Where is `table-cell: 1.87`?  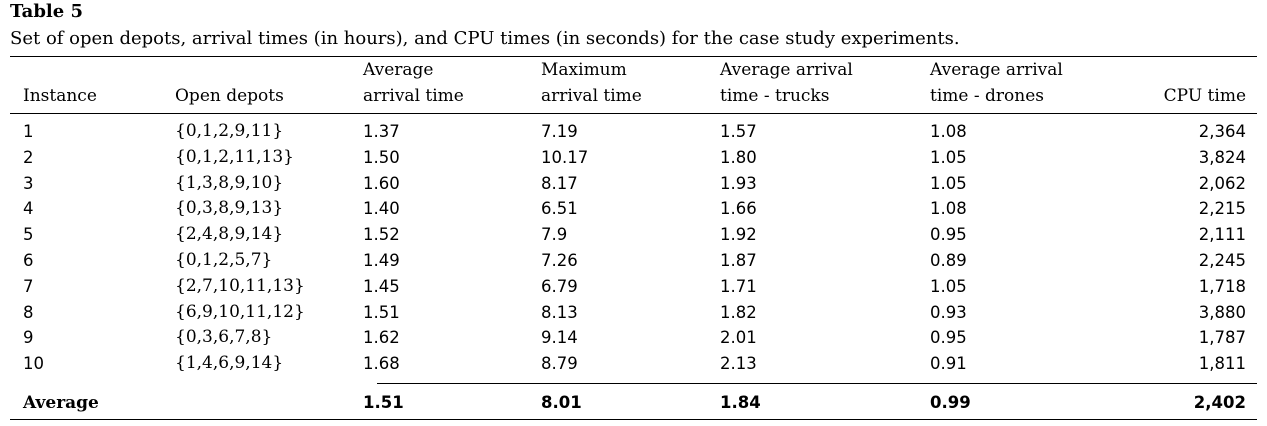
table-cell: 1.87 is located at coordinates (738, 260).